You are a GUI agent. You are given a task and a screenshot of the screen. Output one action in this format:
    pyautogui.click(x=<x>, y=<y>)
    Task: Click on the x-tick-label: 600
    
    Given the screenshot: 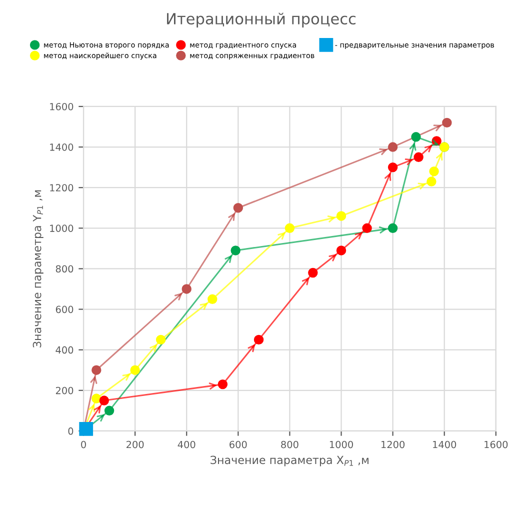 What is the action you would take?
    pyautogui.click(x=238, y=444)
    